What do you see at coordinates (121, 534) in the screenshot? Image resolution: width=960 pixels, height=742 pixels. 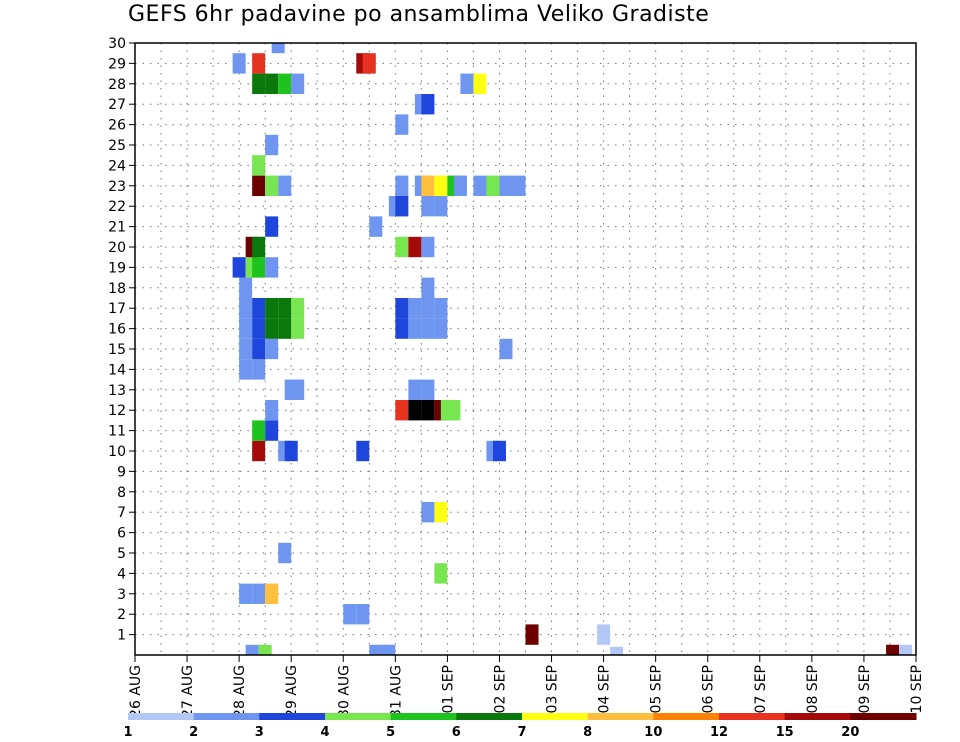 I see `y-tick-label: 6` at bounding box center [121, 534].